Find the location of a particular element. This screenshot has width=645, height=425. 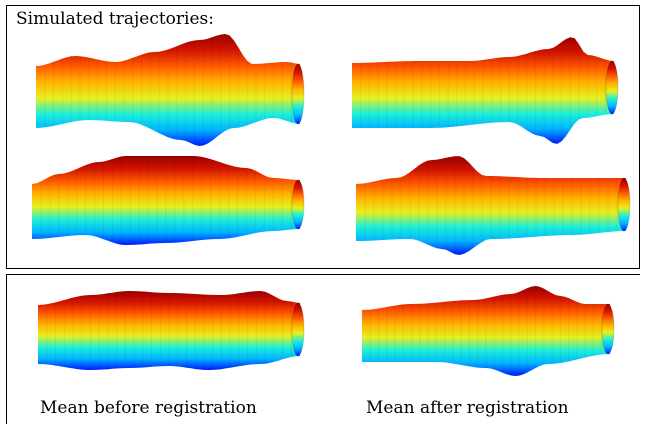

surface-mean-after is located at coordinates (488, 331).